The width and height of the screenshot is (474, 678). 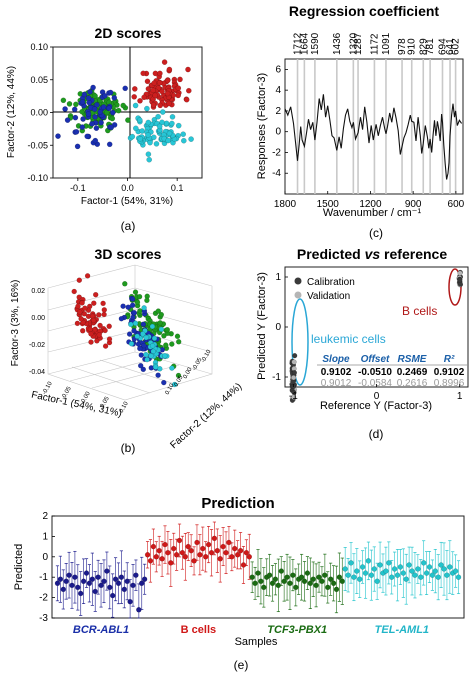 I want to click on y-tick-label: -1, so click(x=43, y=577).